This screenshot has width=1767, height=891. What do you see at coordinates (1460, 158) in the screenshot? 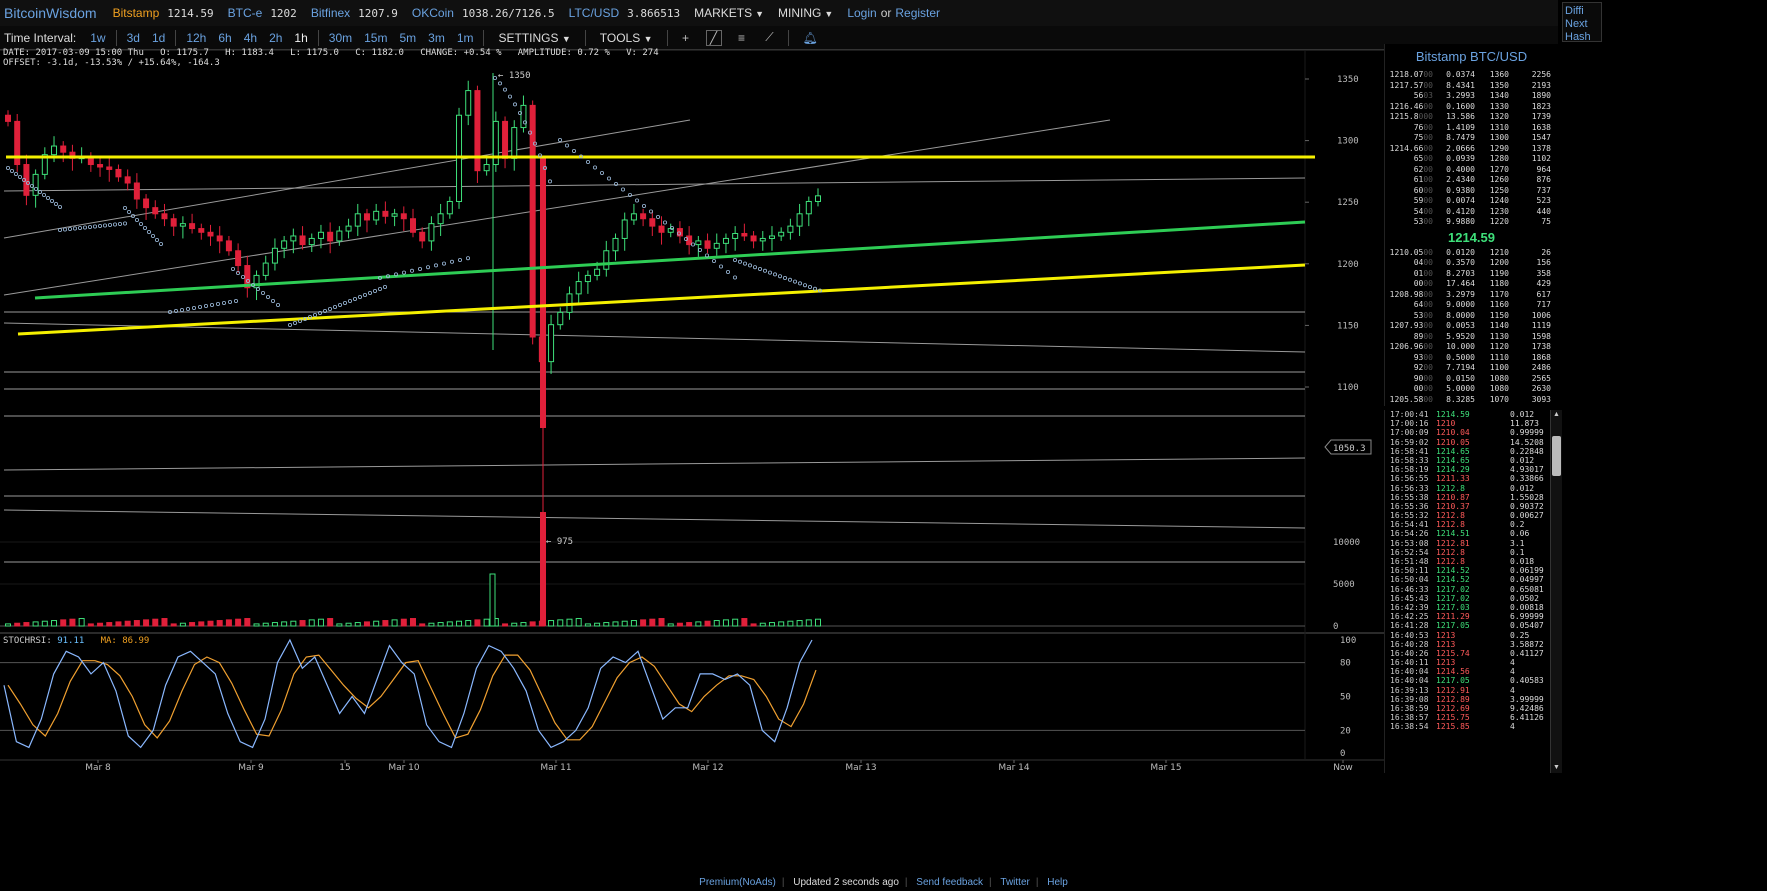
I see `order-amount: 0.0939` at bounding box center [1460, 158].